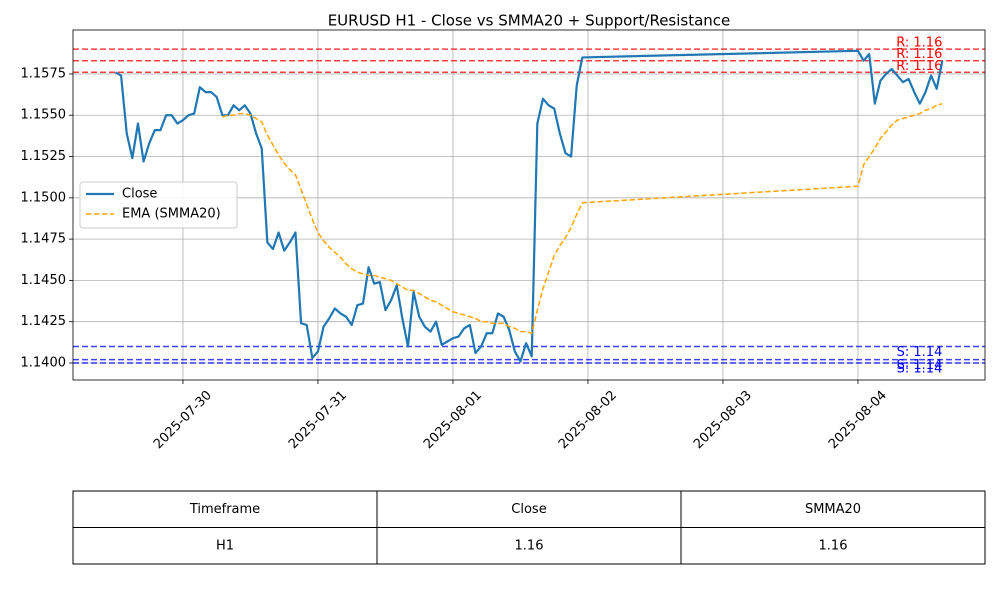 The height and width of the screenshot is (600, 1000). What do you see at coordinates (171, 214) in the screenshot?
I see `legend-label: EMA (SMMA20)` at bounding box center [171, 214].